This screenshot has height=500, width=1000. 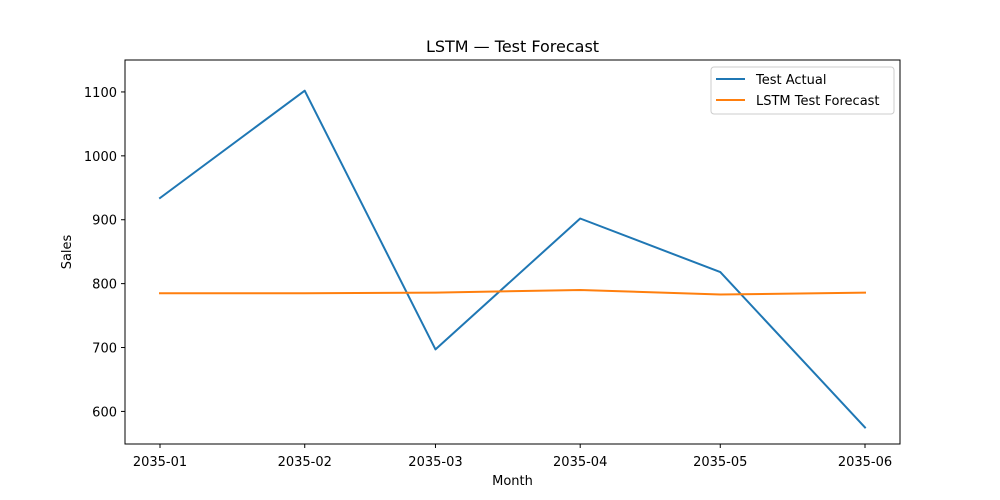 What do you see at coordinates (104, 412) in the screenshot?
I see `y-tick-label: 600` at bounding box center [104, 412].